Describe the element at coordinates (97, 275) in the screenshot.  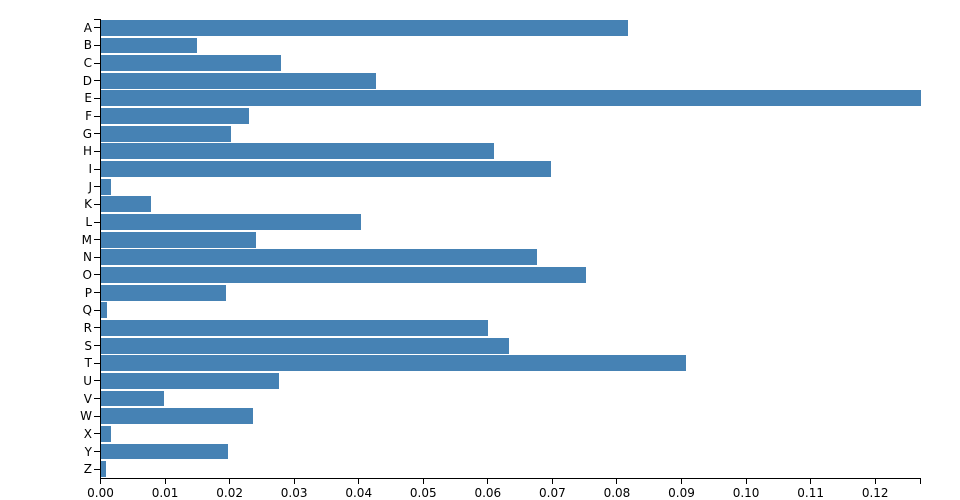
I see `y-tick-O` at that location.